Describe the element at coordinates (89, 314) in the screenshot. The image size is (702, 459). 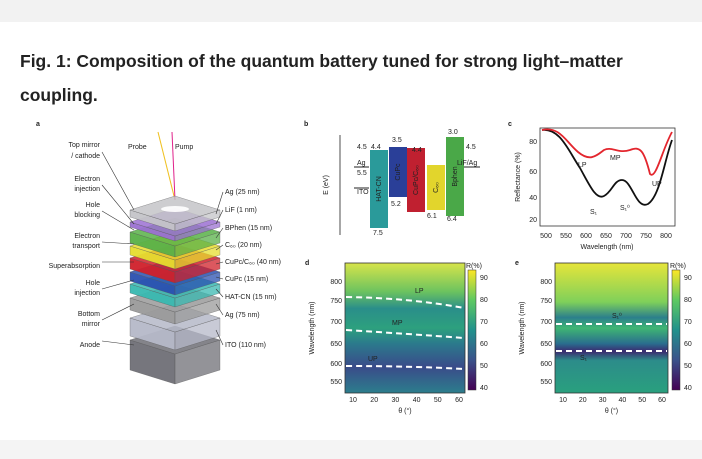
I see `label: Bottom` at that location.